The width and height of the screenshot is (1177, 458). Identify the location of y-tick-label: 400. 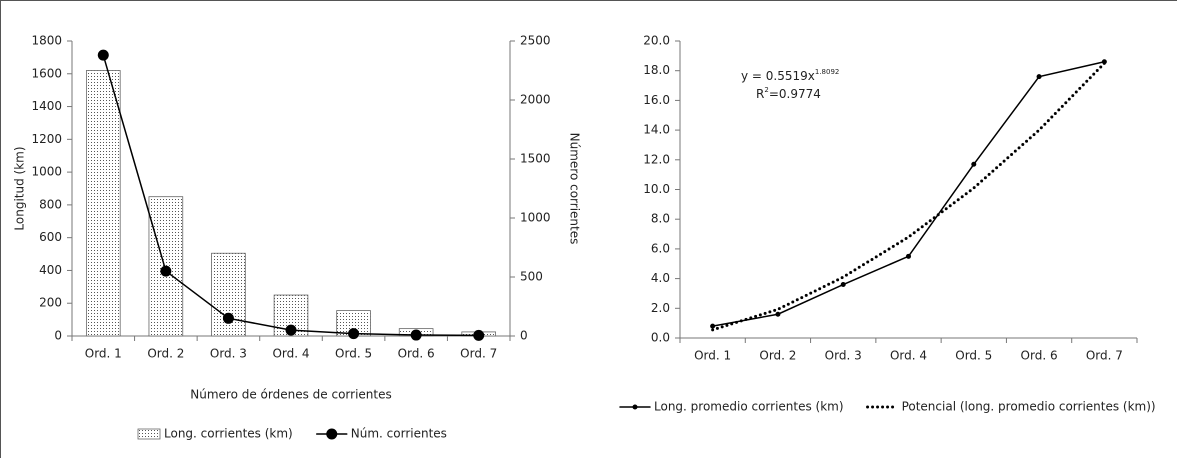
(50, 270).